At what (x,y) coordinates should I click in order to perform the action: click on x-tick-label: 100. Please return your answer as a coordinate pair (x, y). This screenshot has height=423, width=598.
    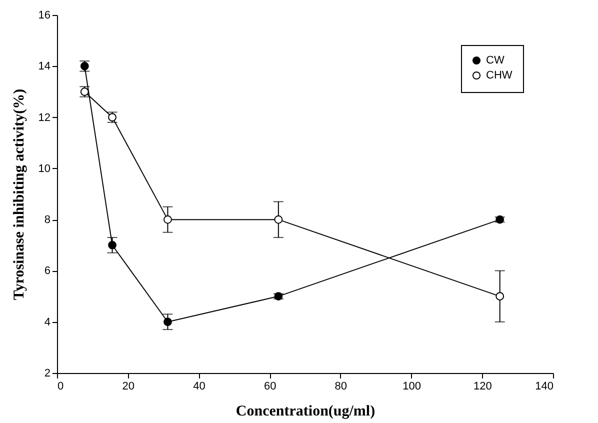
    Looking at the image, I should click on (411, 386).